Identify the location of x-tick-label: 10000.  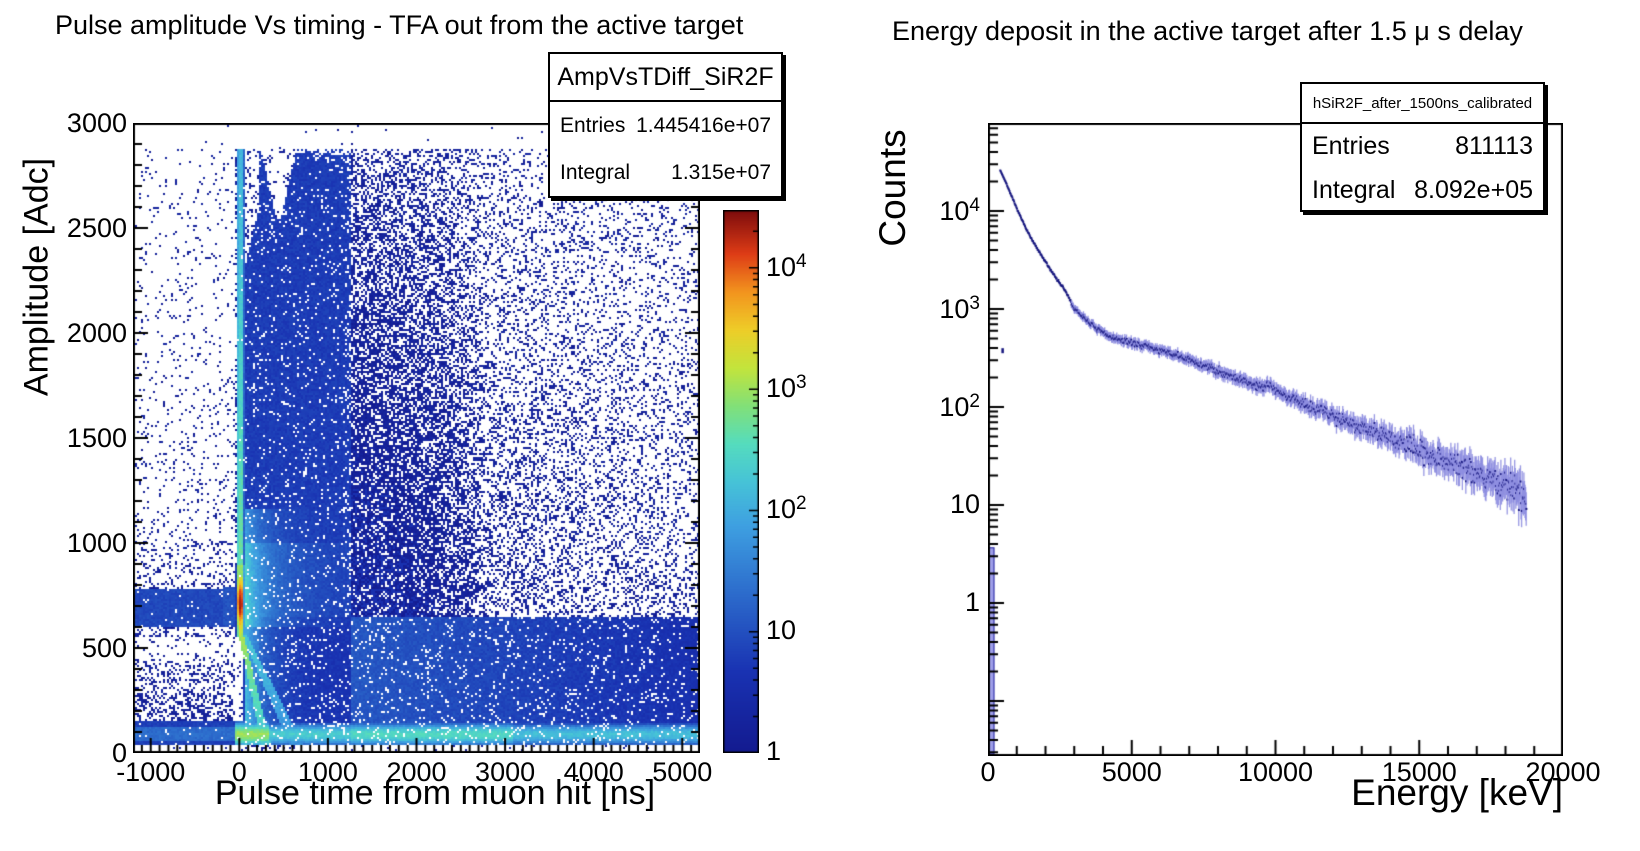
(1275, 772).